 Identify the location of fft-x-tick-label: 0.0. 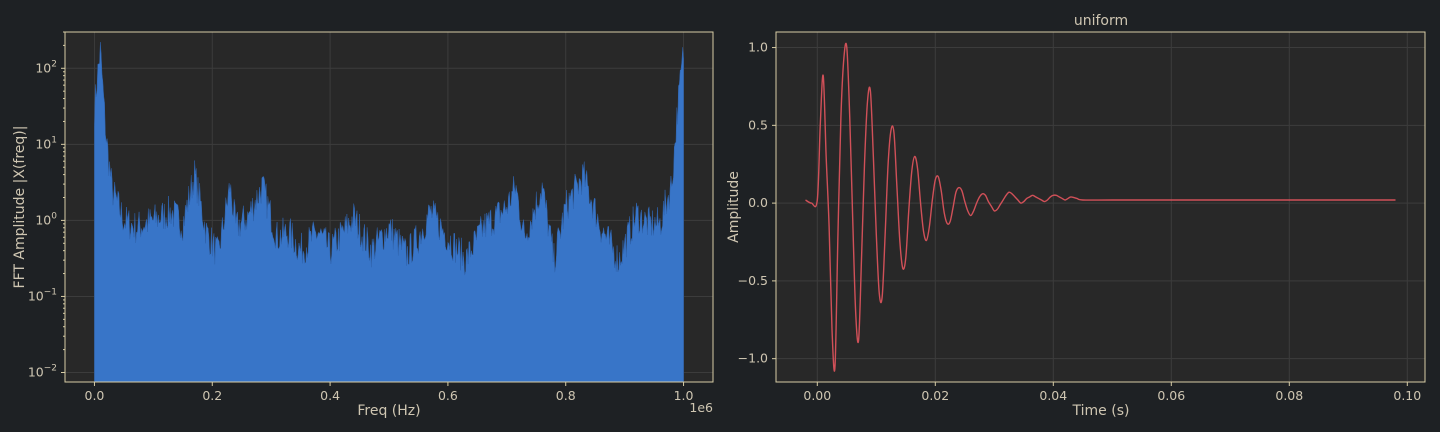
(95, 395).